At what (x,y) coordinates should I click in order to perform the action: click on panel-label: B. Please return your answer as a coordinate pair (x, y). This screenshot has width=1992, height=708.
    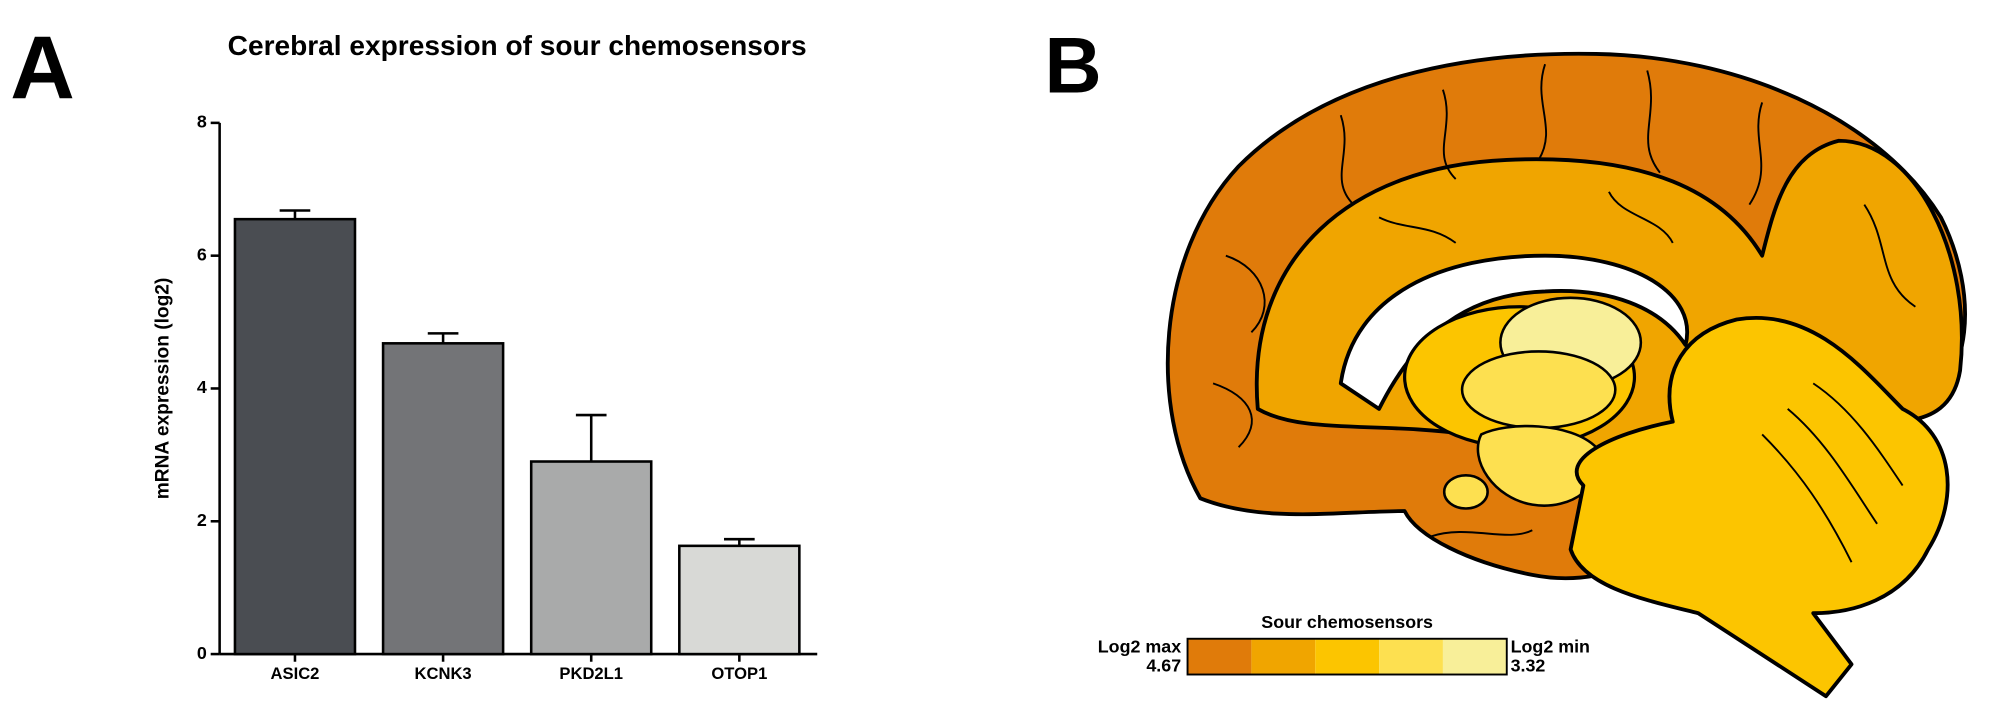
    Looking at the image, I should click on (1073, 65).